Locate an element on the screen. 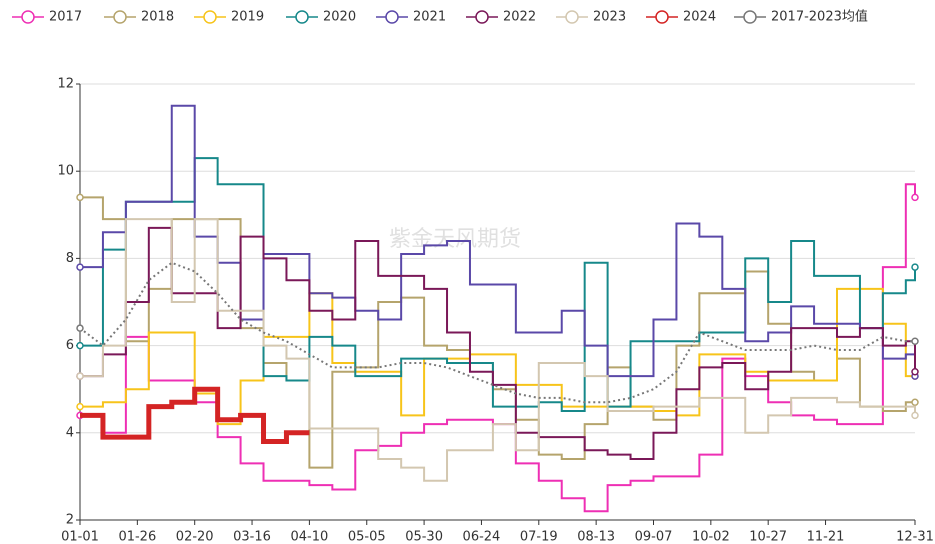 This screenshot has height=544, width=935. y-tick-label: 8 is located at coordinates (70, 258).